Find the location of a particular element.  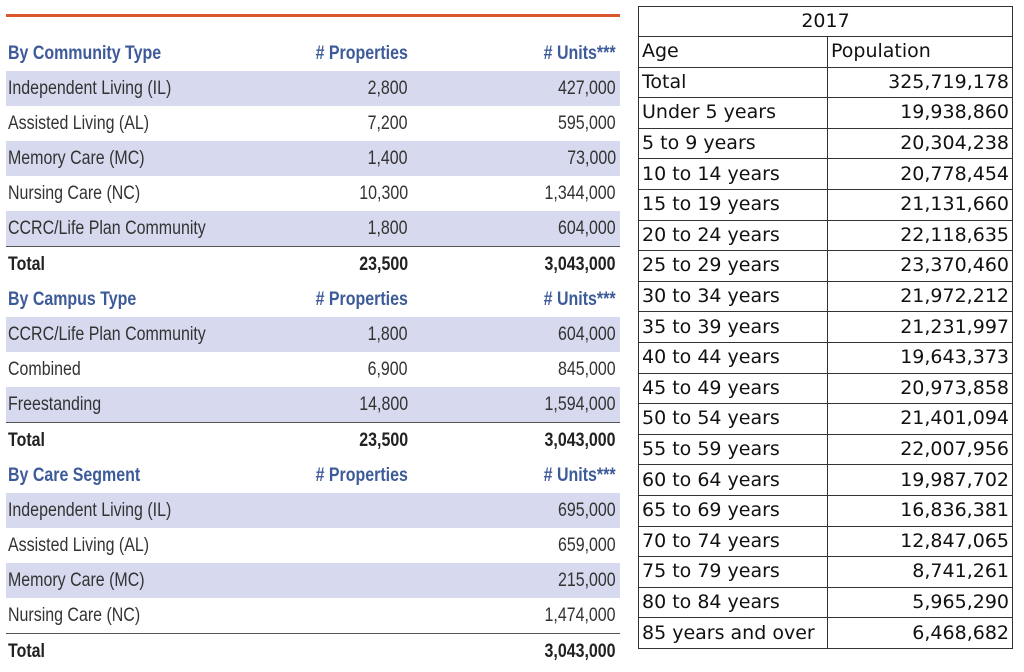

table-row: CCRC/Life Plan Community 1,800 604,000 is located at coordinates (313, 334).